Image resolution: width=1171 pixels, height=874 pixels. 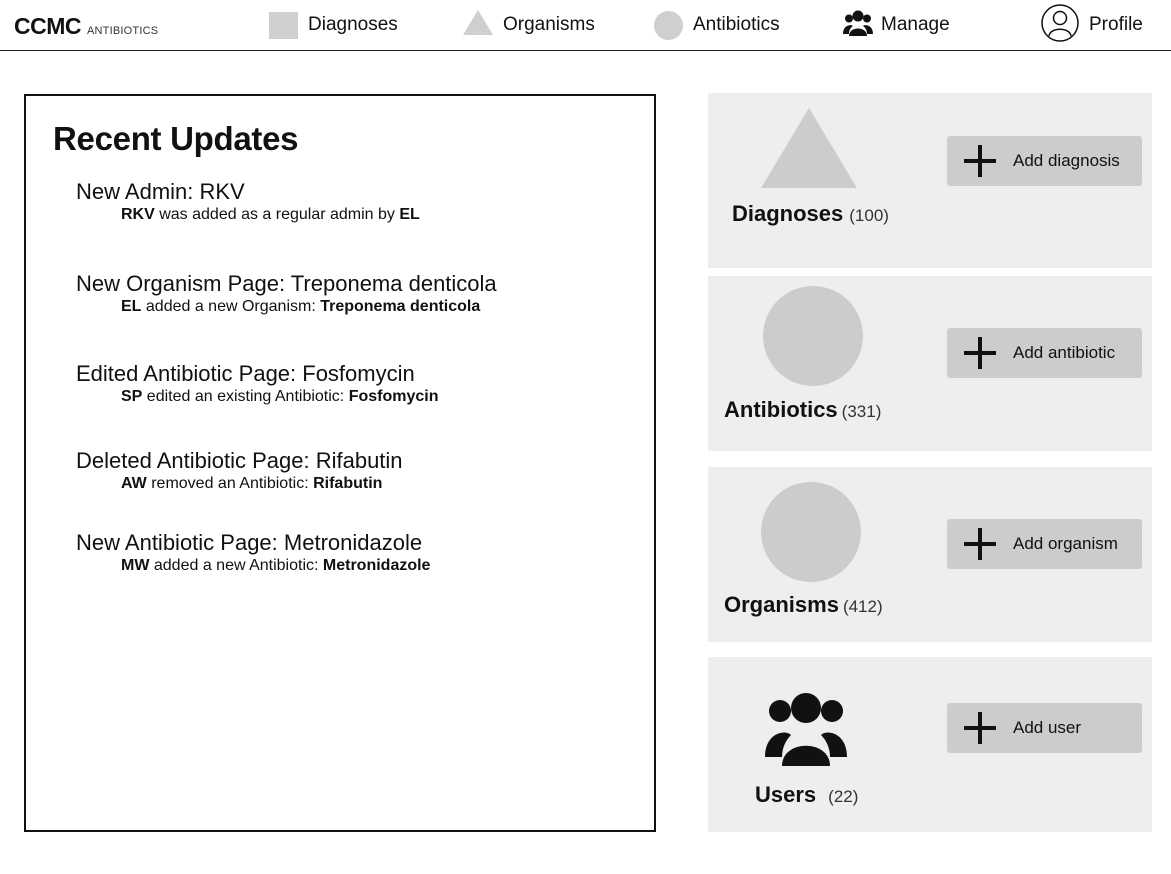 What do you see at coordinates (86, 26) in the screenshot?
I see `brand-logo: CCMC ANTIBIOTICS` at bounding box center [86, 26].